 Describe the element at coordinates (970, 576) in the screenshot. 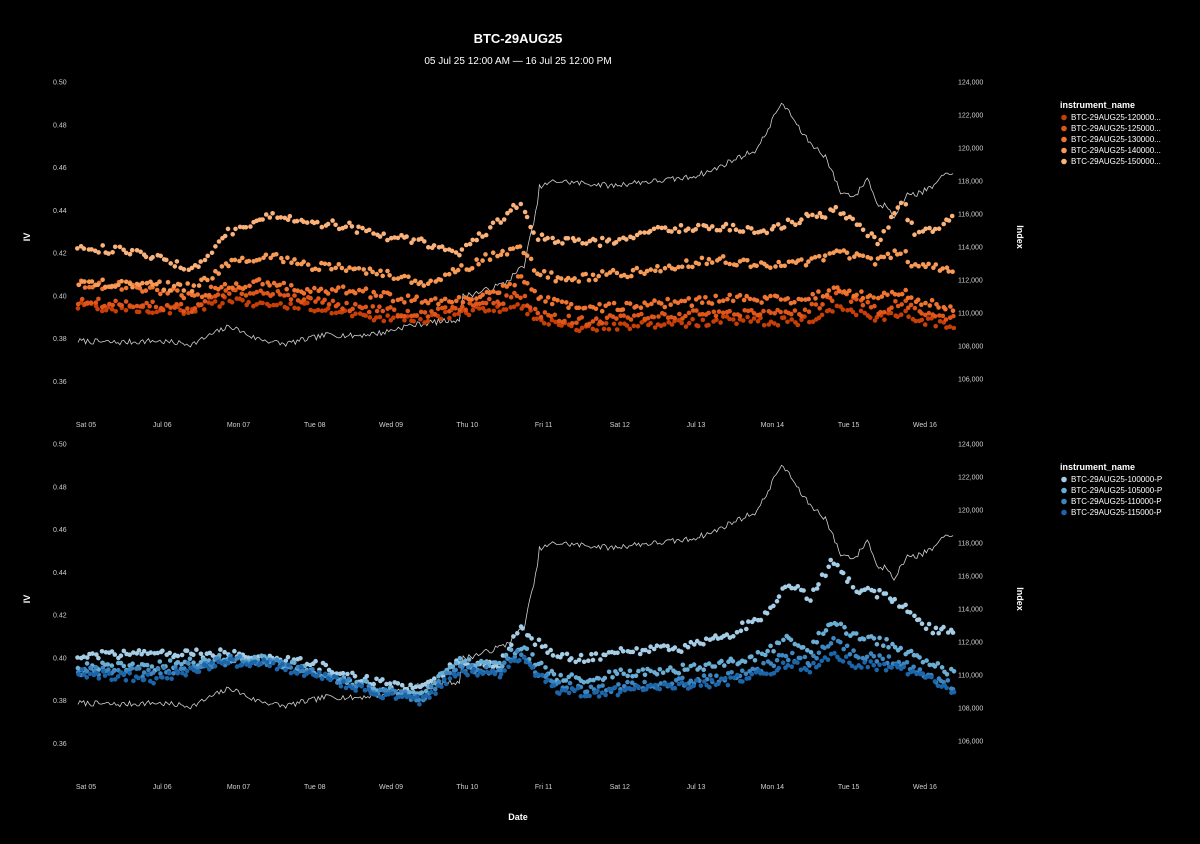

I see `y2-tick-label: 116,000` at that location.